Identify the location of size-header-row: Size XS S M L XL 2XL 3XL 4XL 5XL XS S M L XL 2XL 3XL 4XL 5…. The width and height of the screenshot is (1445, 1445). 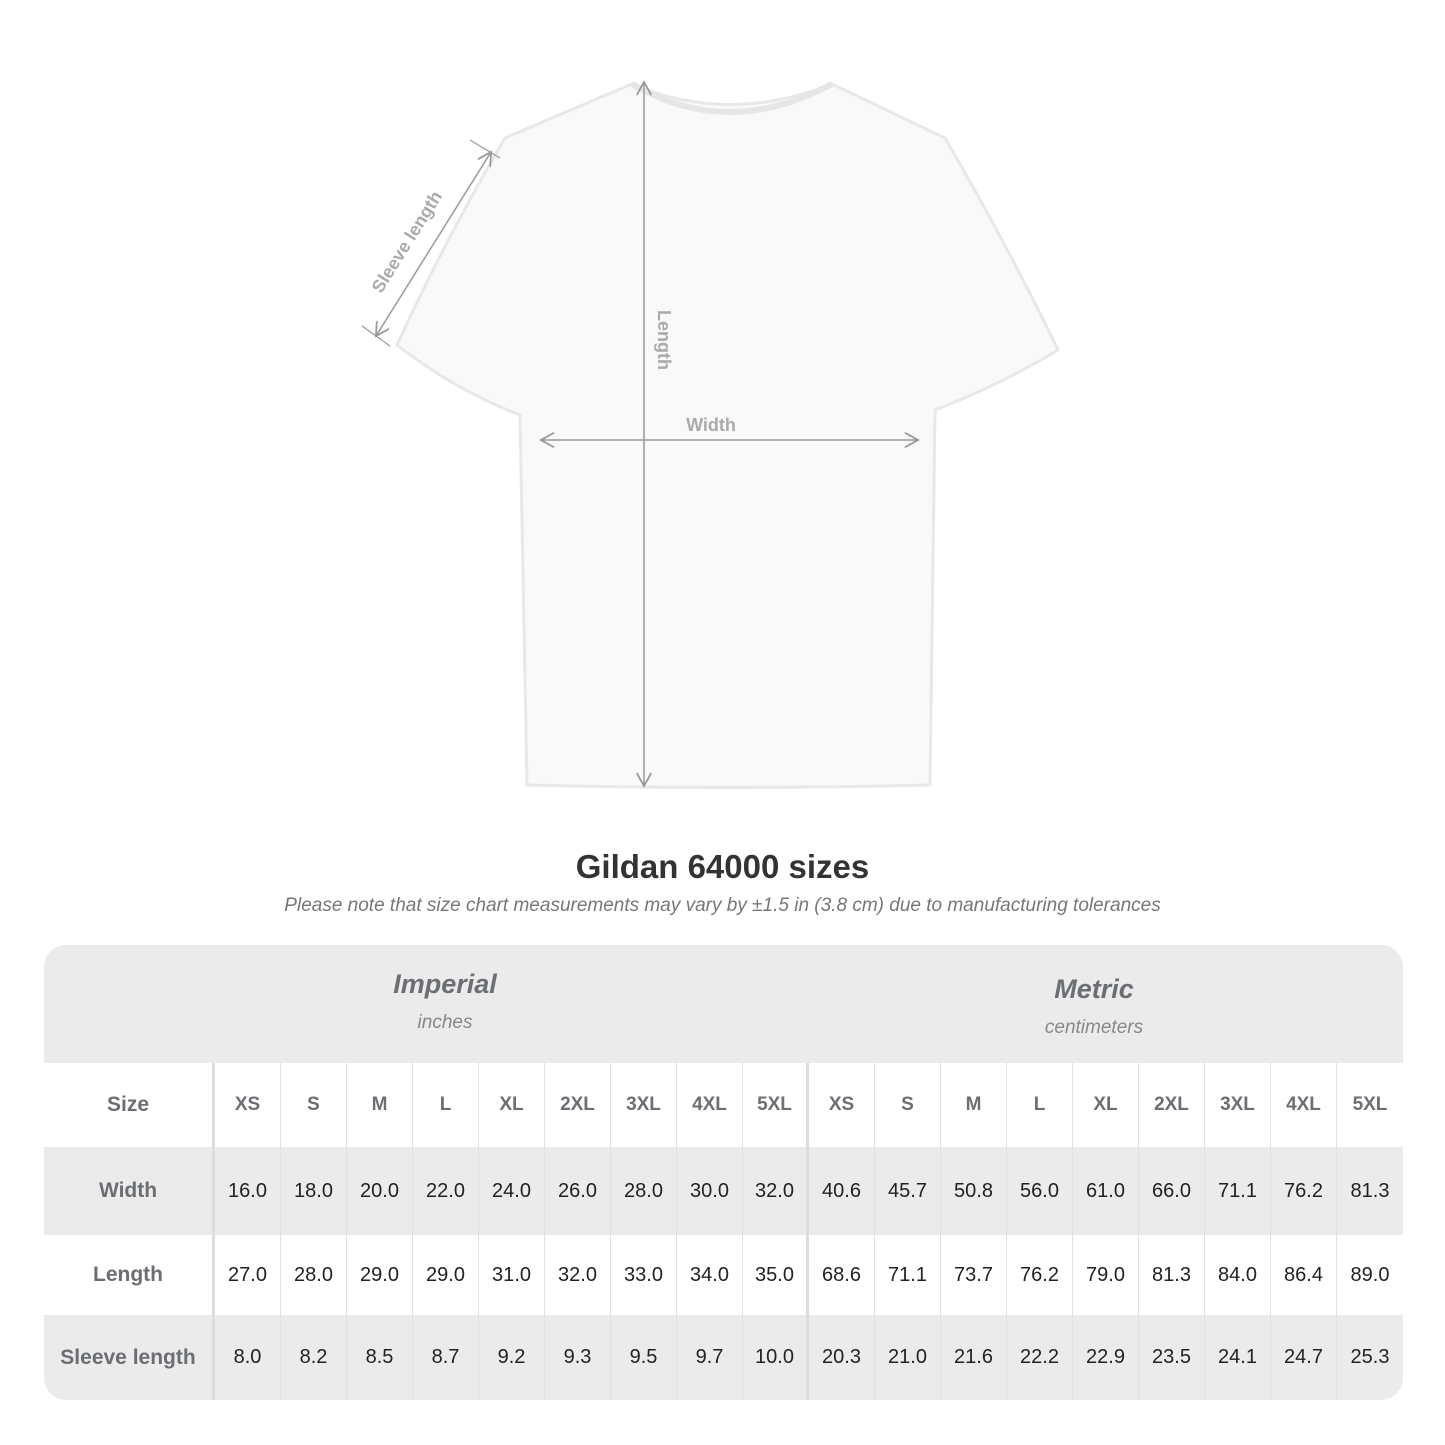
(723, 1105).